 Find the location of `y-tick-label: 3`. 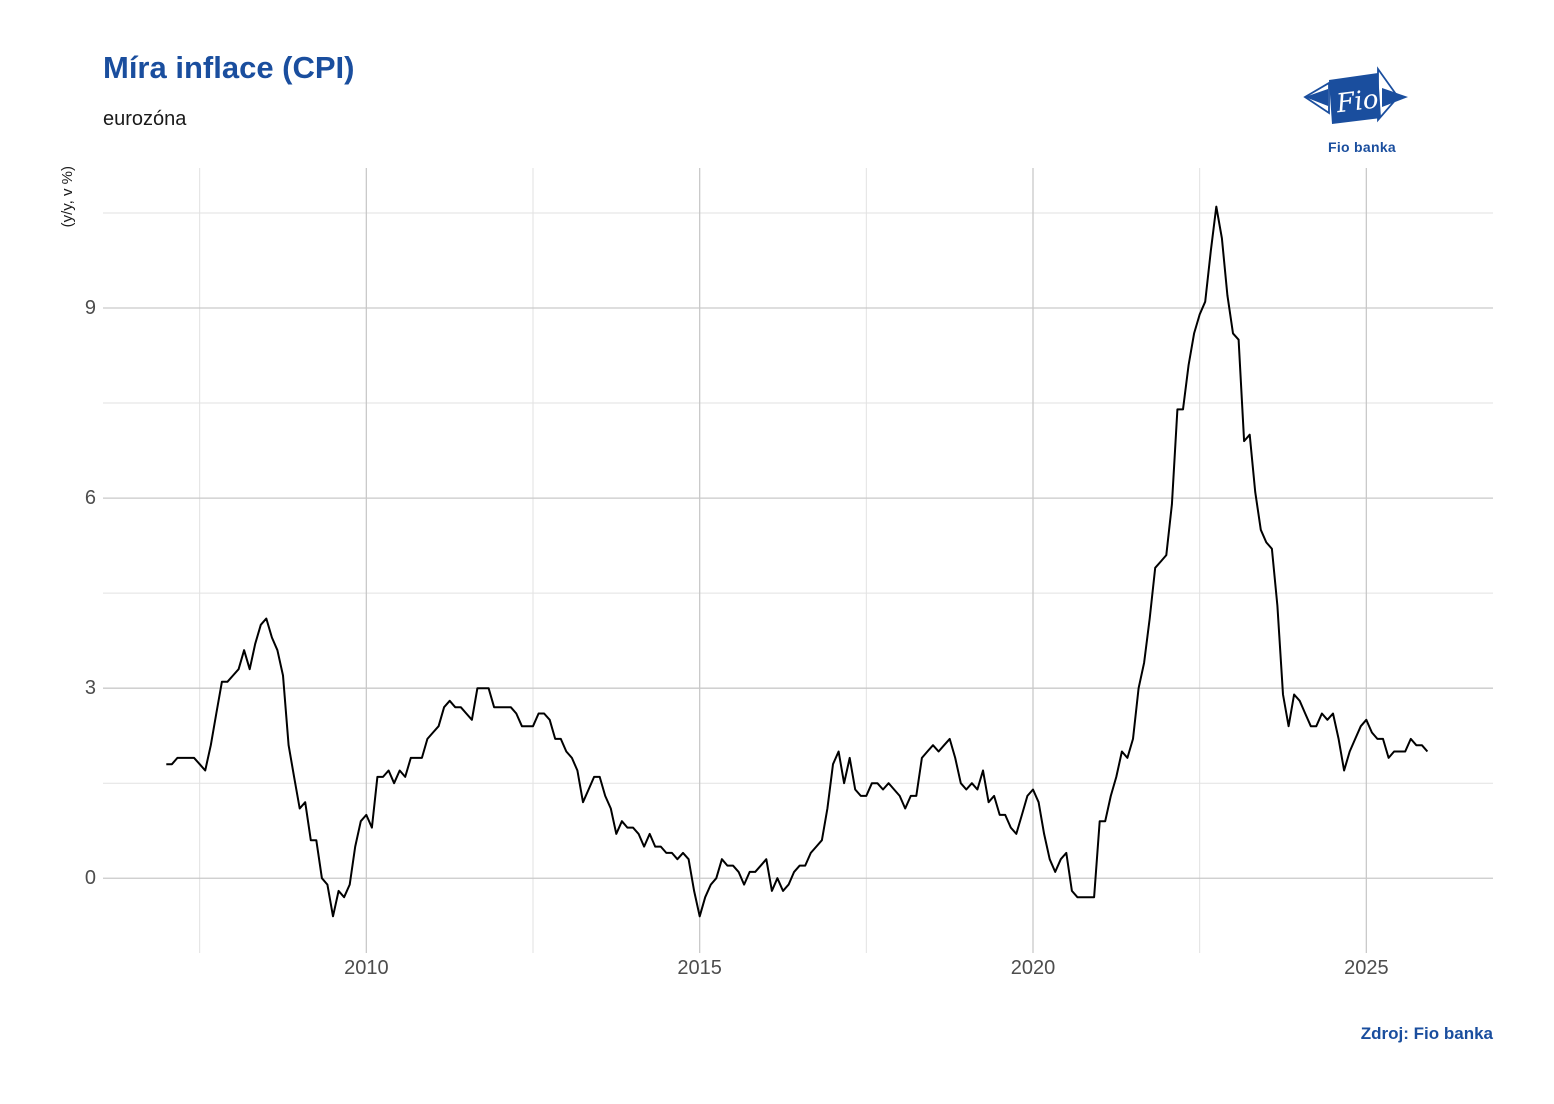

y-tick-label: 3 is located at coordinates (90, 688).